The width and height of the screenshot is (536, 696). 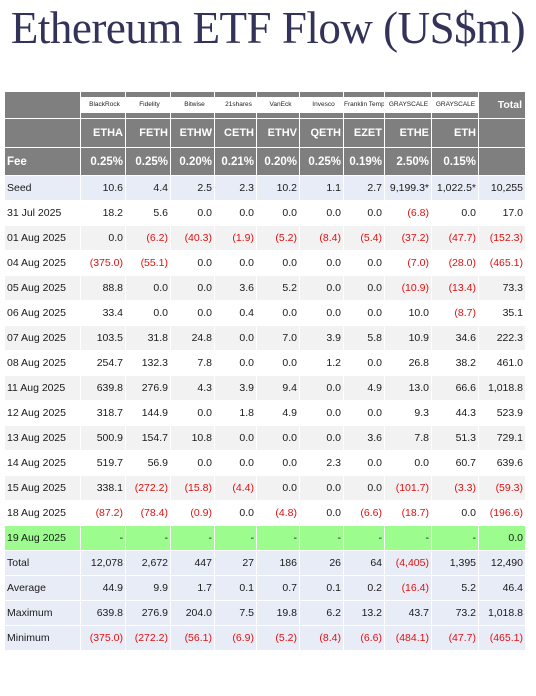 I want to click on flow-cell: 9.9, so click(x=148, y=588).